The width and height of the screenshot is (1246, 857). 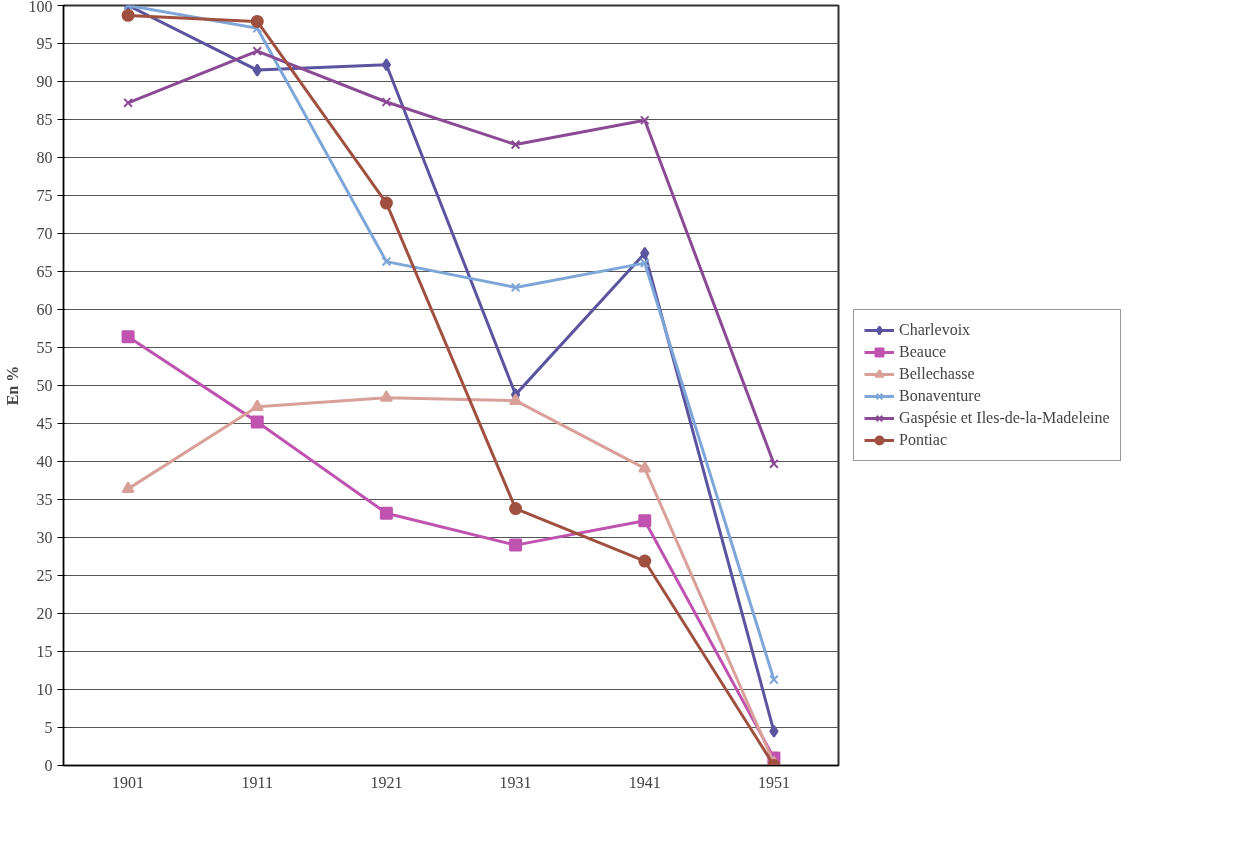 I want to click on legend-label: Beauce, so click(x=923, y=352).